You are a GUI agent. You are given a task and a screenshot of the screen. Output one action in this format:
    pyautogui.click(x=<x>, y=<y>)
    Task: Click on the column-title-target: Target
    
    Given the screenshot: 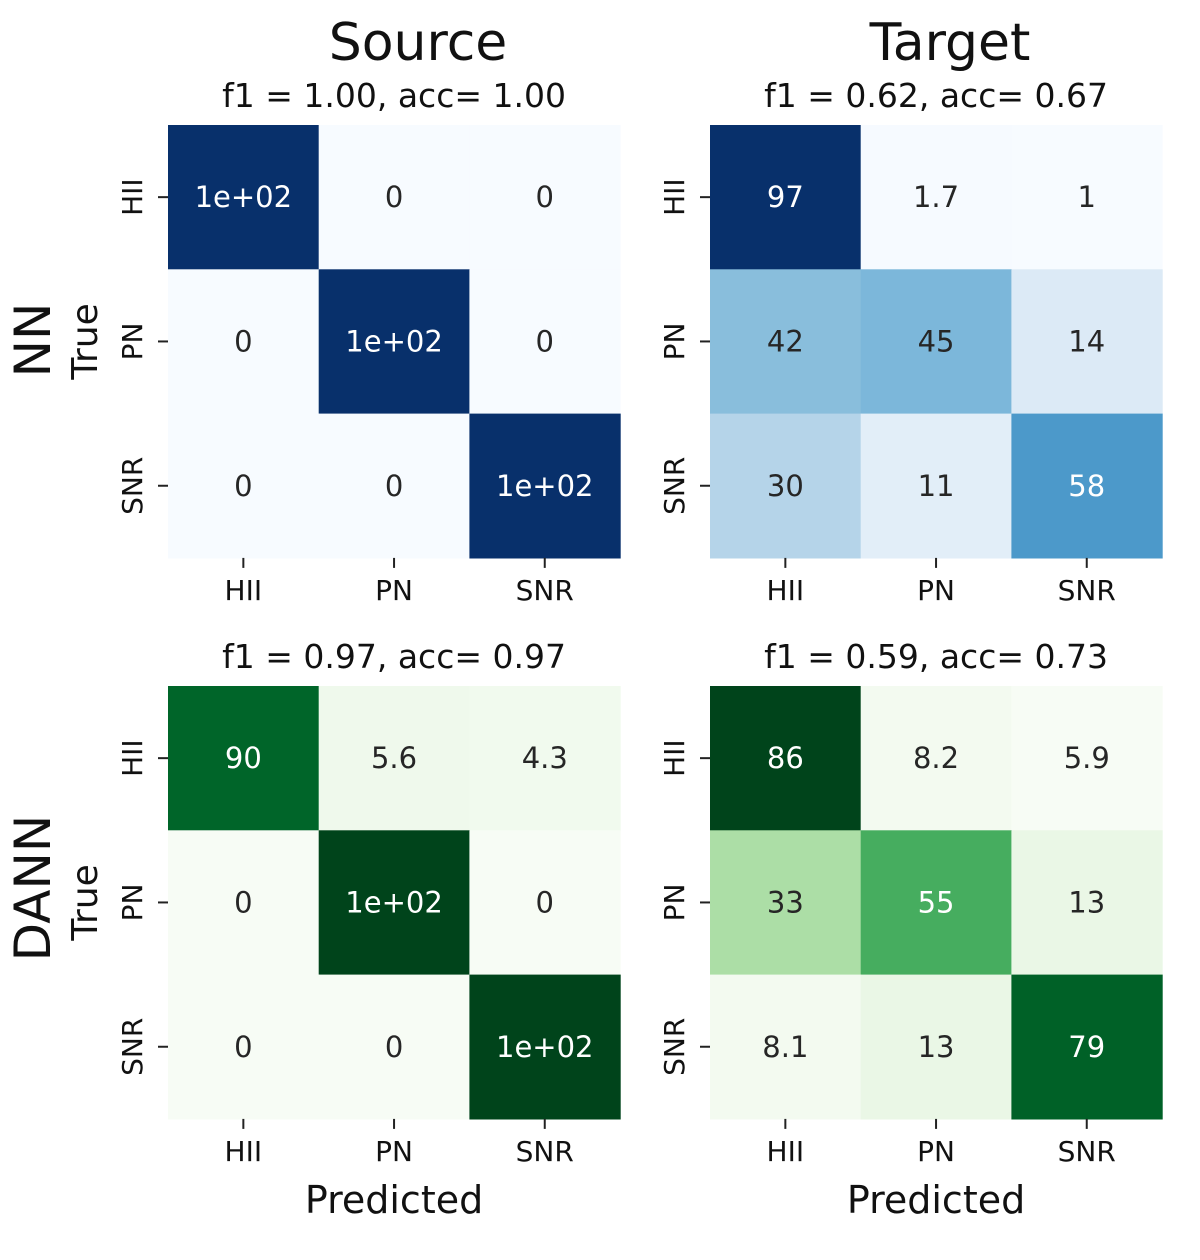 What is the action you would take?
    pyautogui.click(x=950, y=43)
    